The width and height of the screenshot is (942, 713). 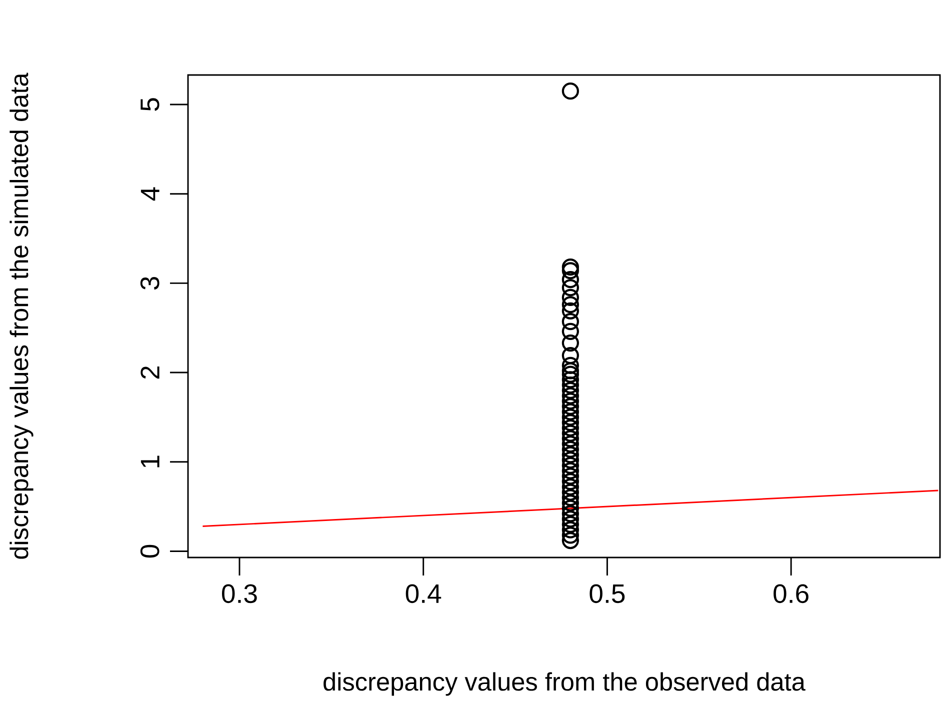 What do you see at coordinates (150, 372) in the screenshot?
I see `y-tick-label: 2` at bounding box center [150, 372].